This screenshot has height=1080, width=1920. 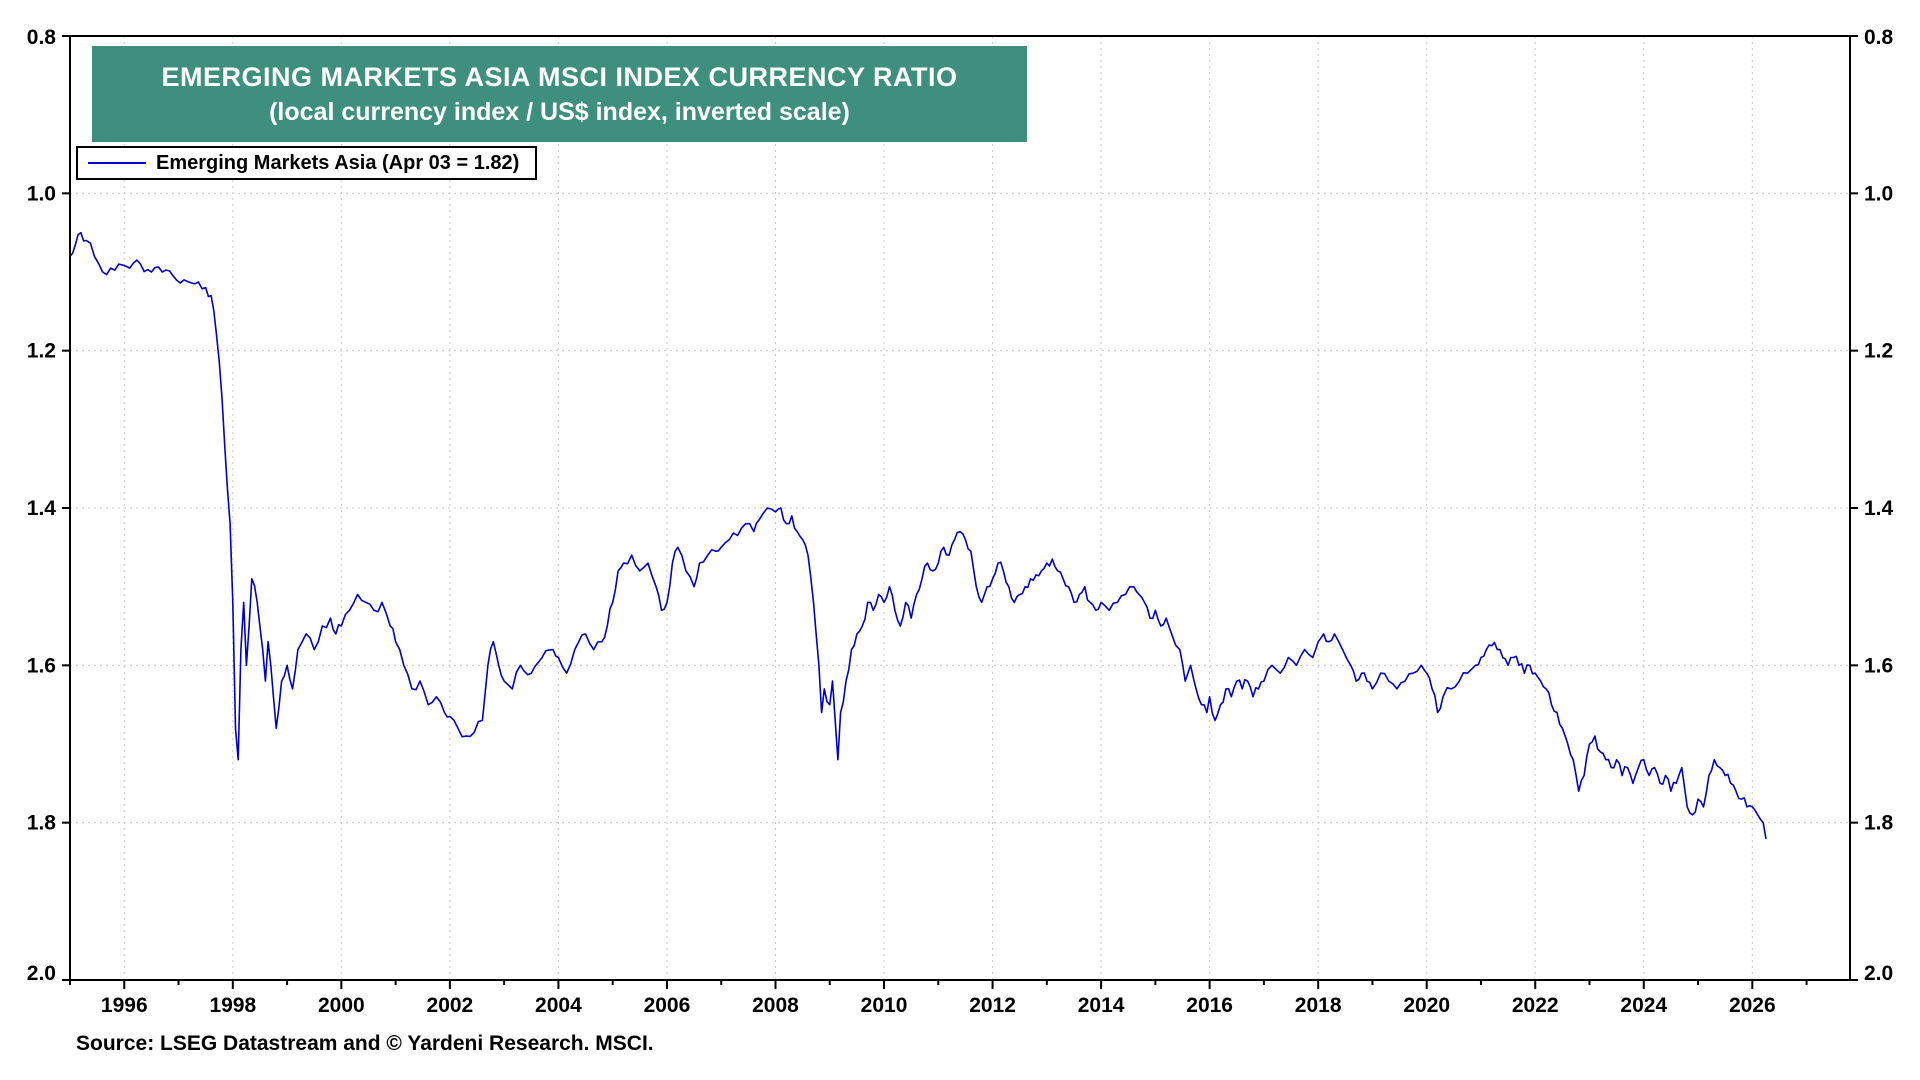 I want to click on x-axis-label: 2008, so click(x=775, y=1005).